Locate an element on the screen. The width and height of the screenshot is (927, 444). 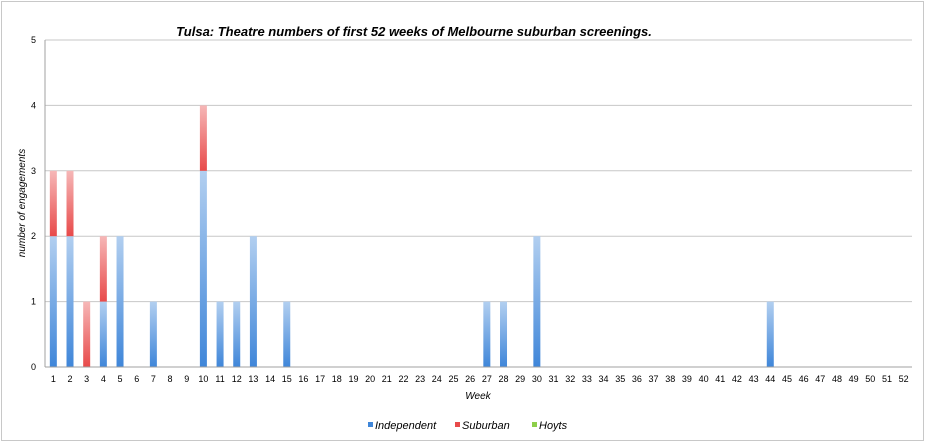
x-tick-label: 8 is located at coordinates (170, 379).